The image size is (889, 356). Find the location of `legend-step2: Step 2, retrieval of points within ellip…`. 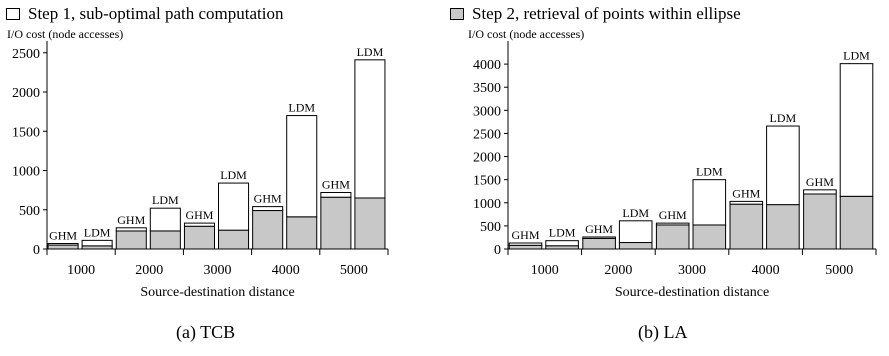

legend-step2: Step 2, retrieval of points within ellip… is located at coordinates (595, 14).